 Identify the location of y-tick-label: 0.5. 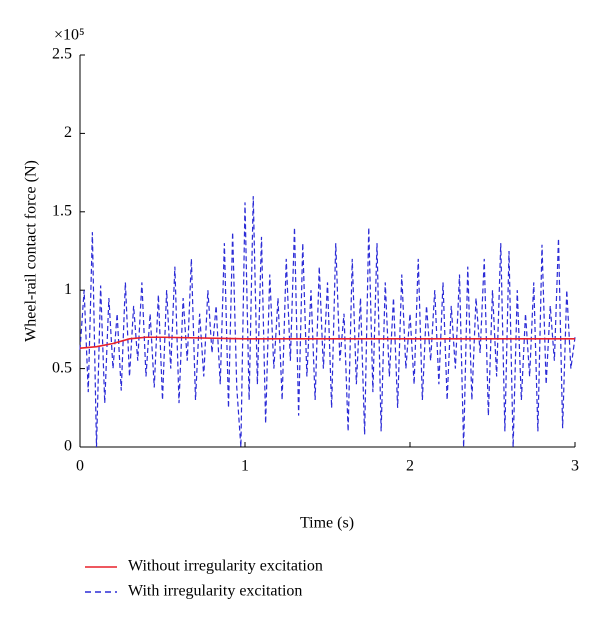
(62, 367).